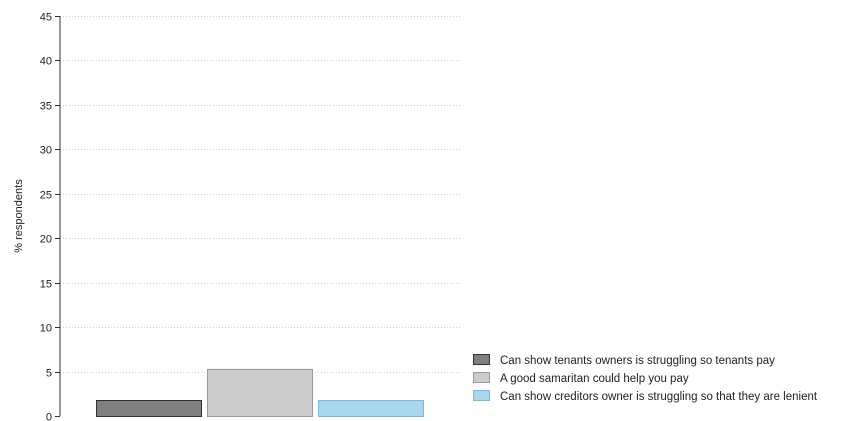  I want to click on y-tick-label: 0, so click(49, 416).